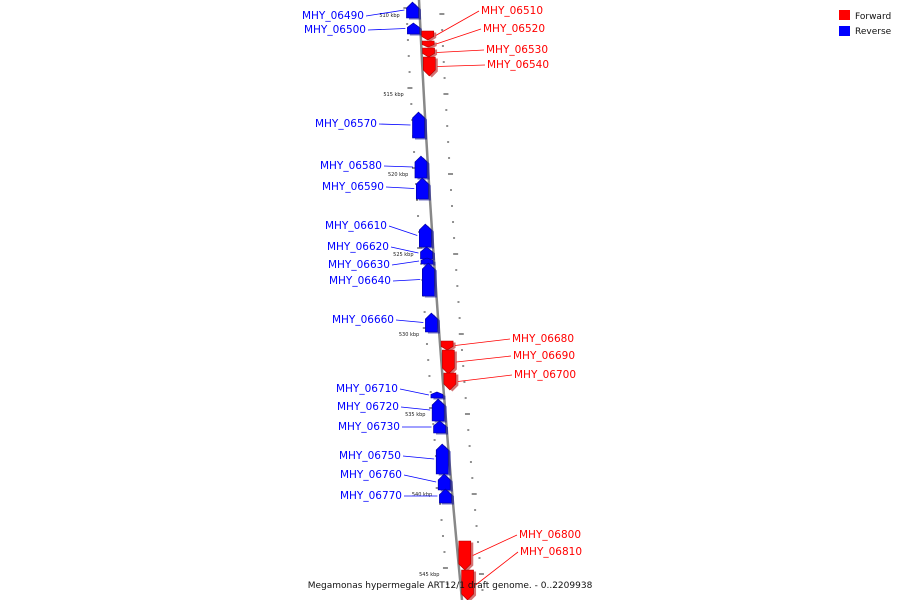 Image resolution: width=900 pixels, height=600 pixels. I want to click on kbp-label: 530 kbp, so click(409, 335).